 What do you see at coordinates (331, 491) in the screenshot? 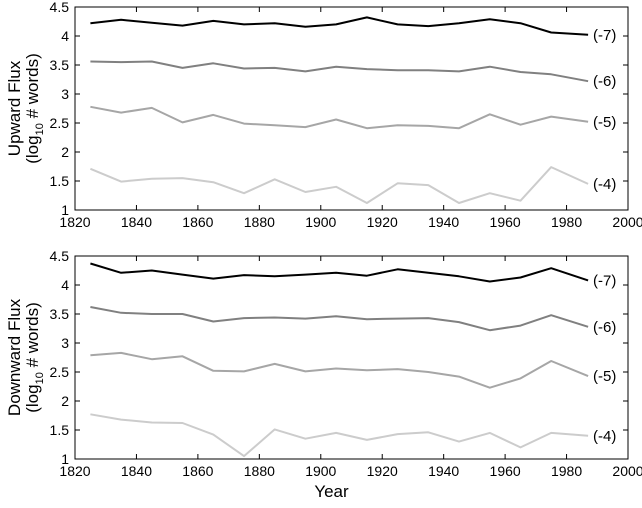
I see `x-axis-title: Year` at bounding box center [331, 491].